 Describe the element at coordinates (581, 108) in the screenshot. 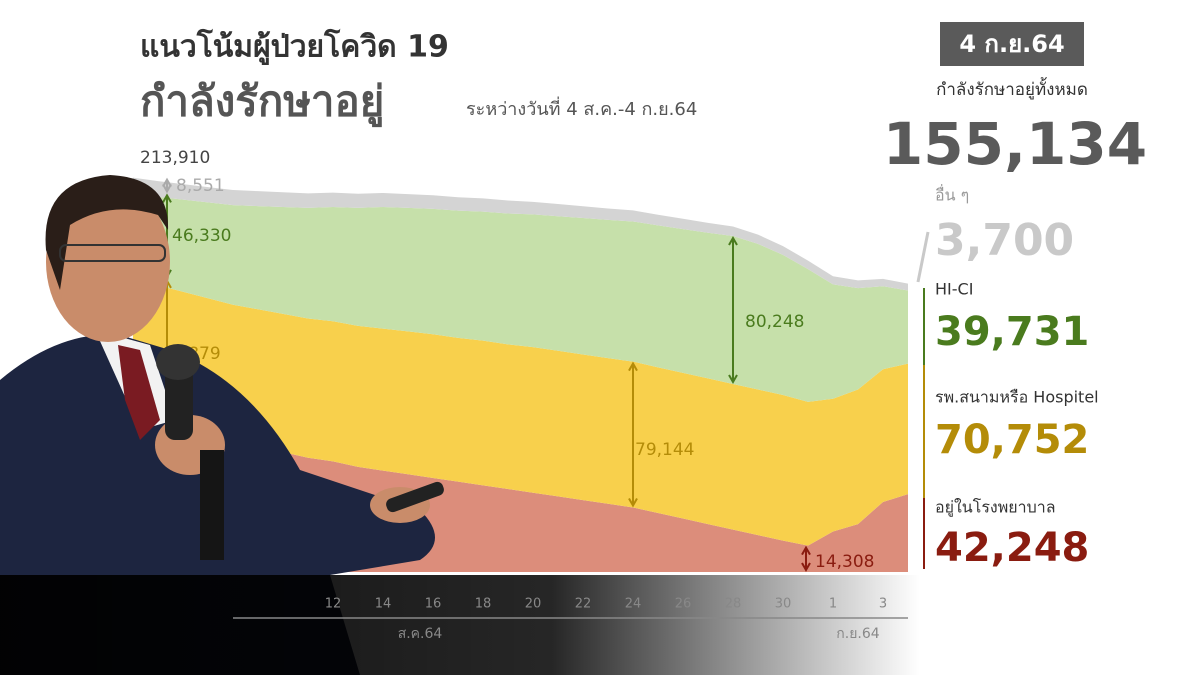

I see `period: ระหว่างวันที่ 4 ส.ค.-4 ก.ย.64` at that location.